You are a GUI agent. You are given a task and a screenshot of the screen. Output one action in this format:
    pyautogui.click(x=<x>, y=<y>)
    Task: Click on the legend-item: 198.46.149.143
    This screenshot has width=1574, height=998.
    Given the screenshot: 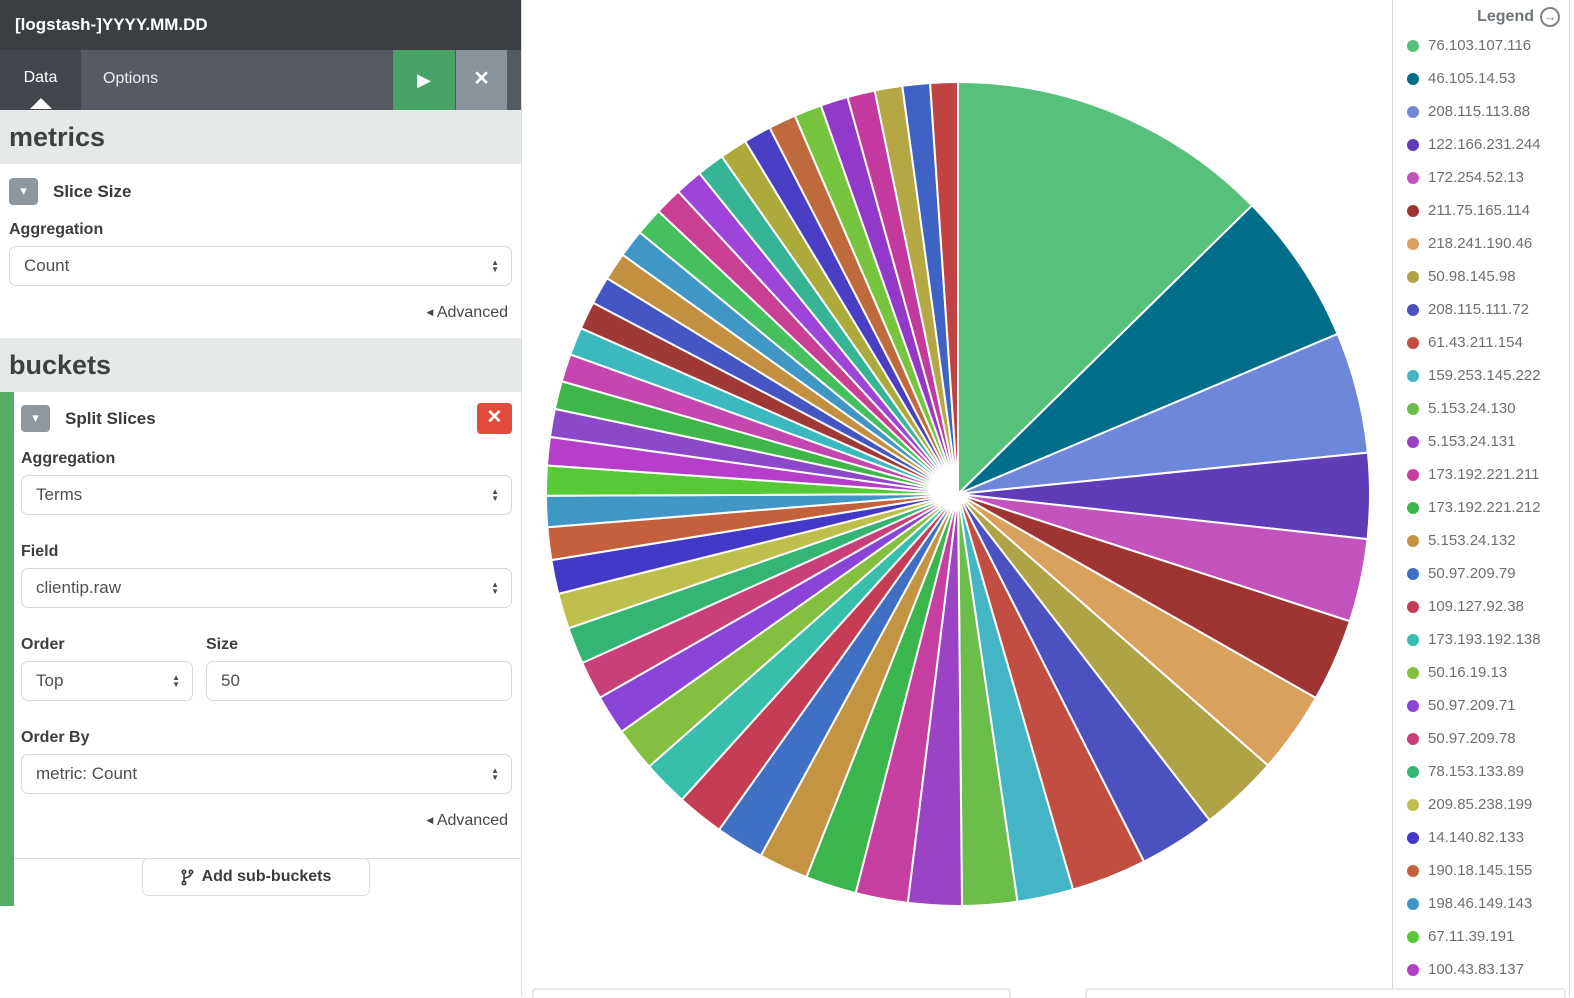 What is the action you would take?
    pyautogui.click(x=1481, y=903)
    